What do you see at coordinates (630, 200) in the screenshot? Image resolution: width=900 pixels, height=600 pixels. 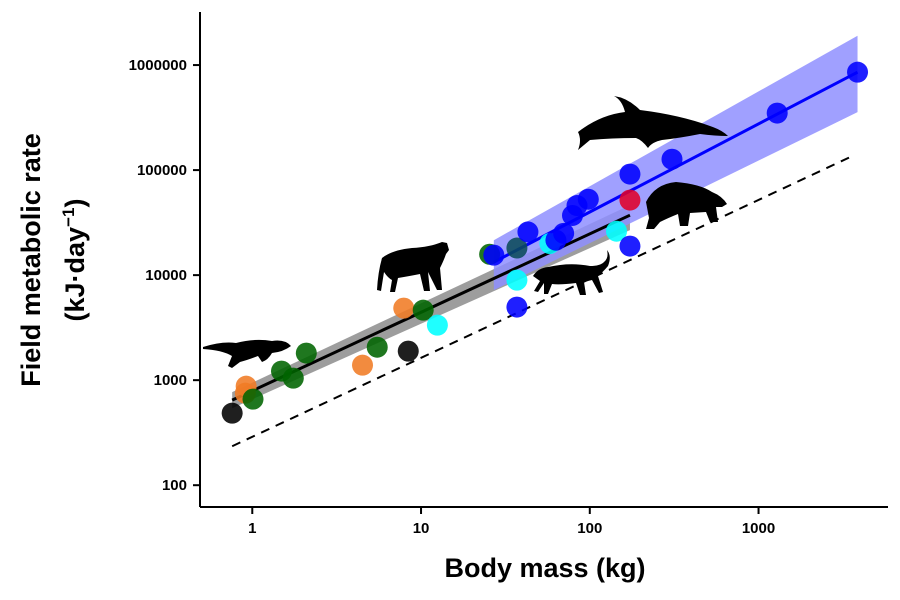 I see `data-point-red` at bounding box center [630, 200].